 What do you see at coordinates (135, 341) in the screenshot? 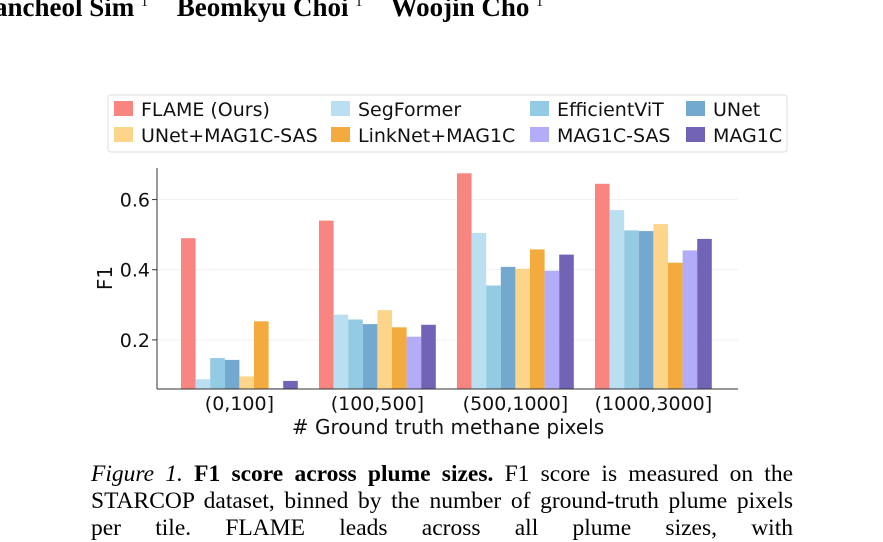
I see `y-tick-label-0: 0.2` at bounding box center [135, 341].